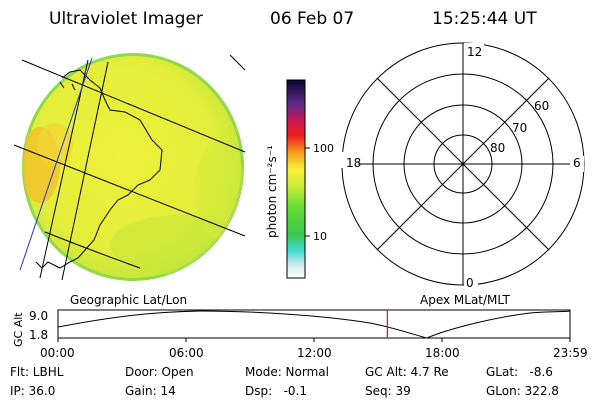 This screenshot has width=600, height=400. I want to click on timeline-ticks, so click(314, 340).